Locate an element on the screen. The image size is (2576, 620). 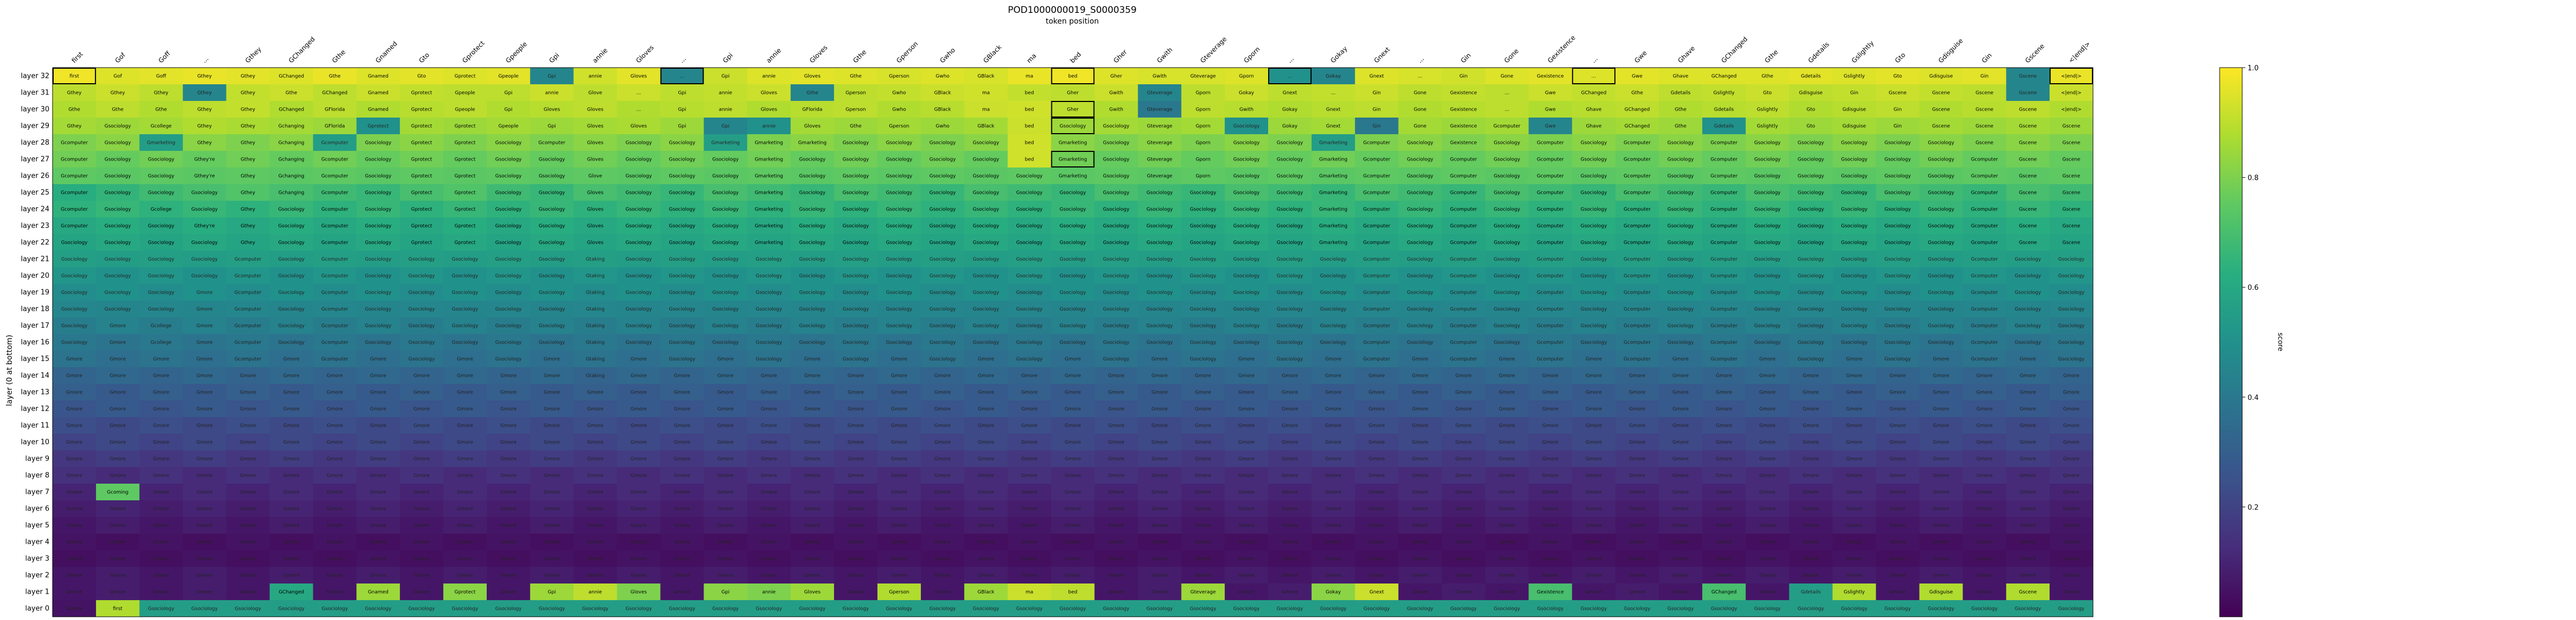
cell-label: Gloves is located at coordinates (768, 93).